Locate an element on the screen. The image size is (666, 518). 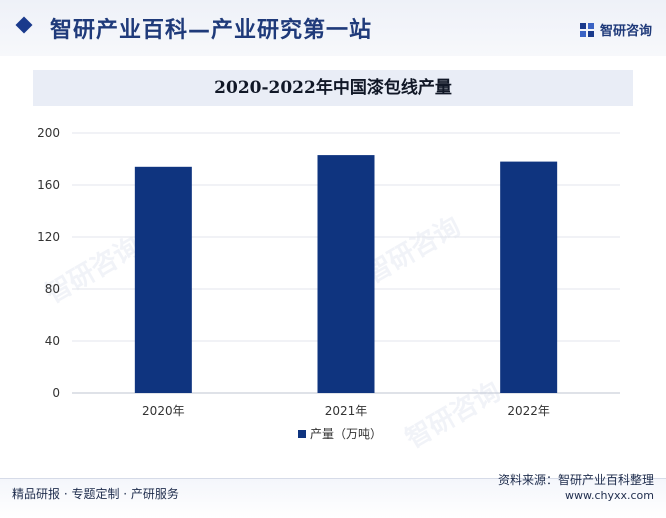
page-header: 智研产业百科—产业研究第一站 智研咨询 is located at coordinates (333, 28).